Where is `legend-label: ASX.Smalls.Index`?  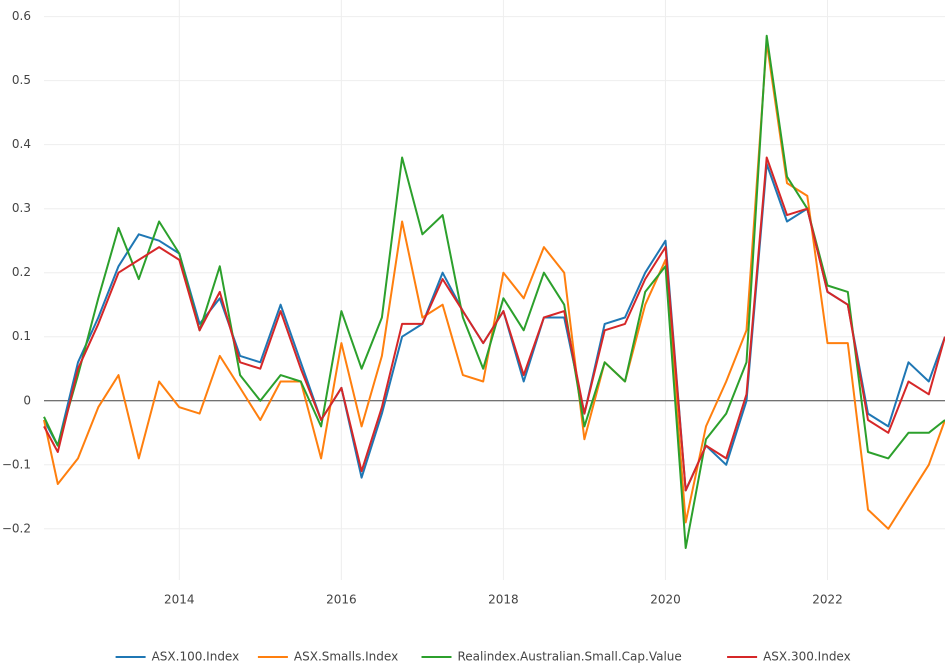 legend-label: ASX.Smalls.Index is located at coordinates (346, 657).